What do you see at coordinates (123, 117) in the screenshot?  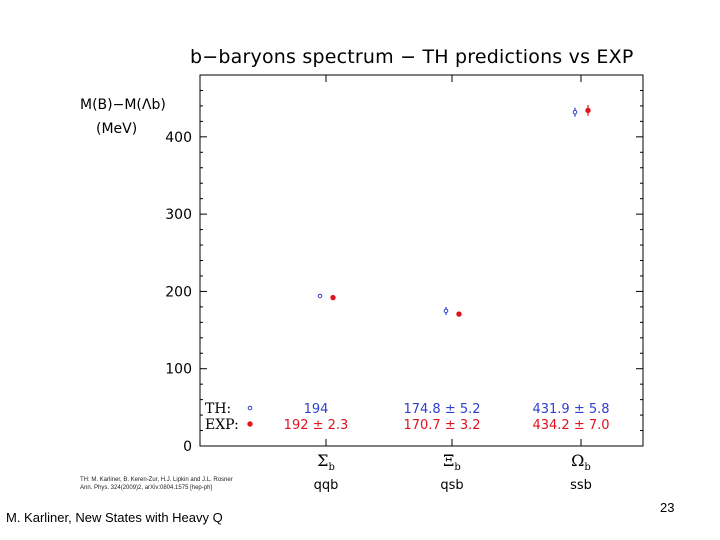 I see `y-axis-label: M(B)−M(Λb) (MeV)` at bounding box center [123, 117].